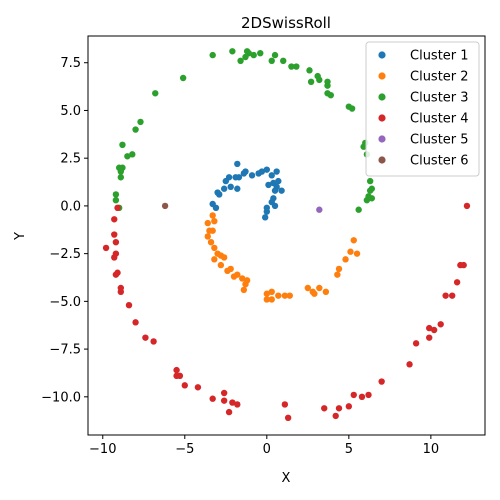 Image resolution: width=500 pixels, height=500 pixels. What do you see at coordinates (70, 111) in the screenshot?
I see `y-tick-label: 5.0` at bounding box center [70, 111].